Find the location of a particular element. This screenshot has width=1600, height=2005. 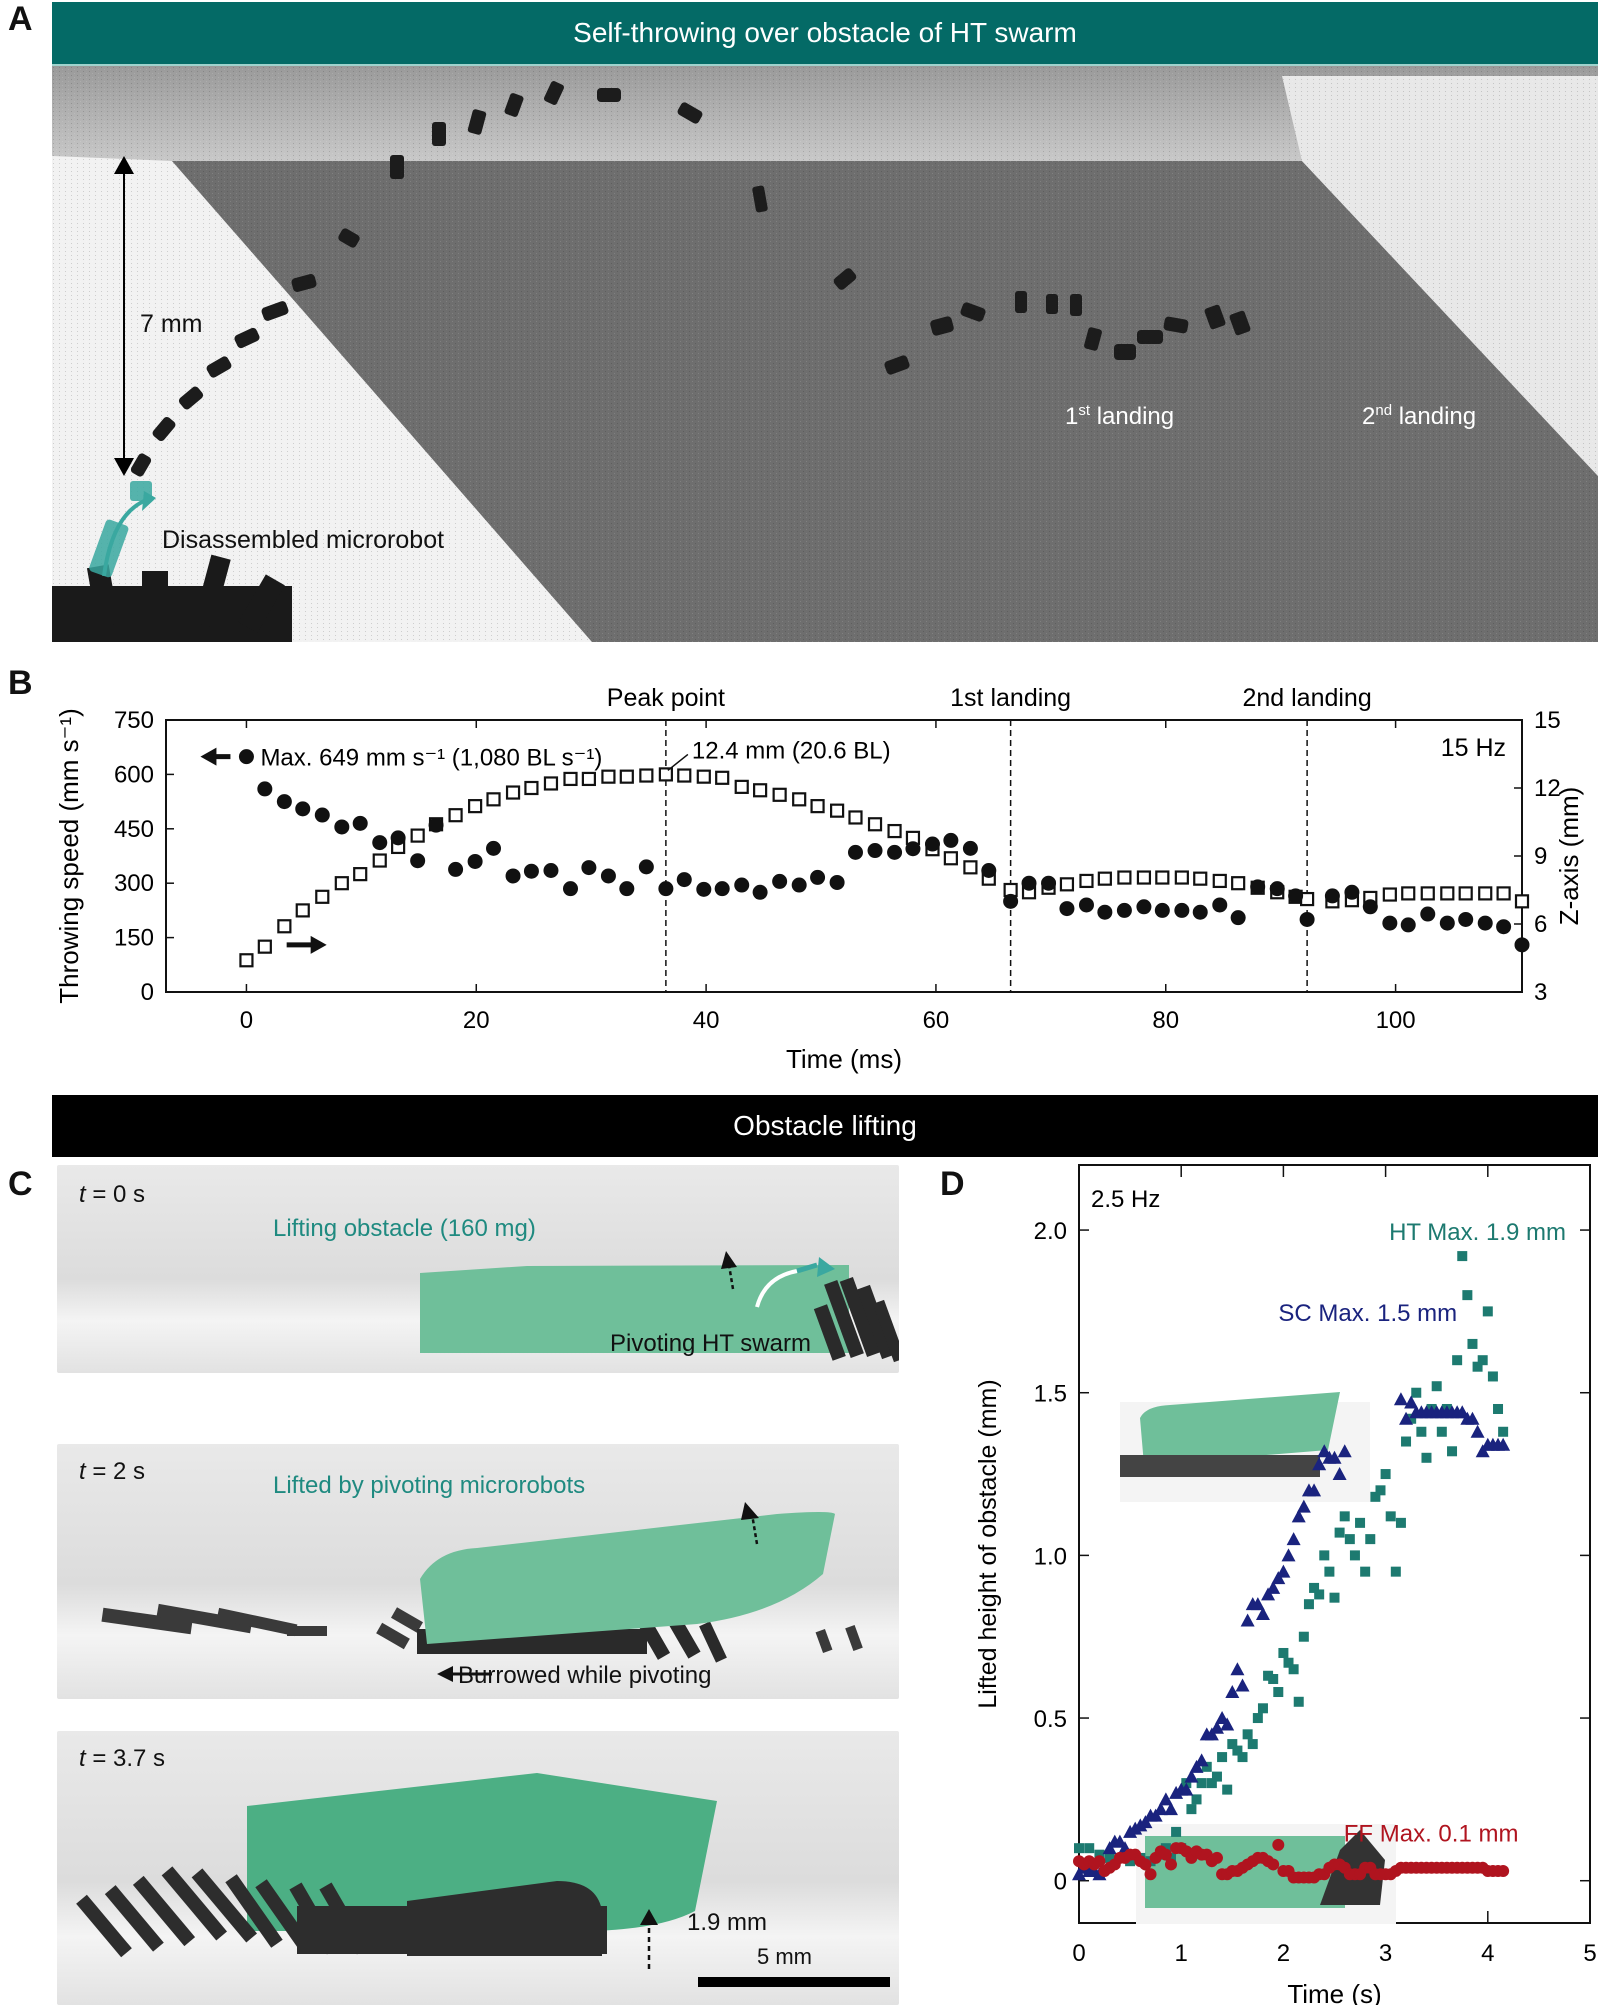

x-tick-label: 60 is located at coordinates (936, 1020).